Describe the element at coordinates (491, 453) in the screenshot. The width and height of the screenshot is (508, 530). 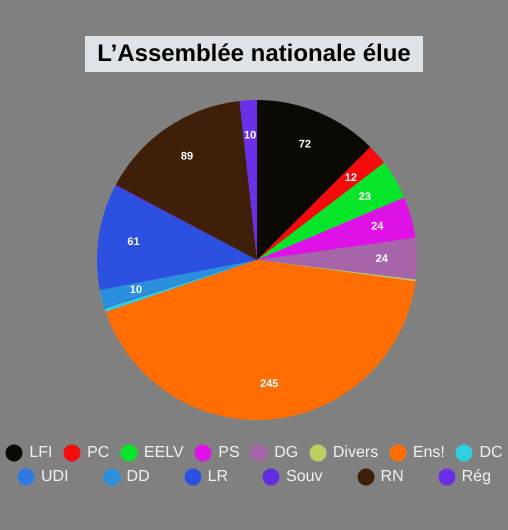
I see `legend-label: DC` at that location.